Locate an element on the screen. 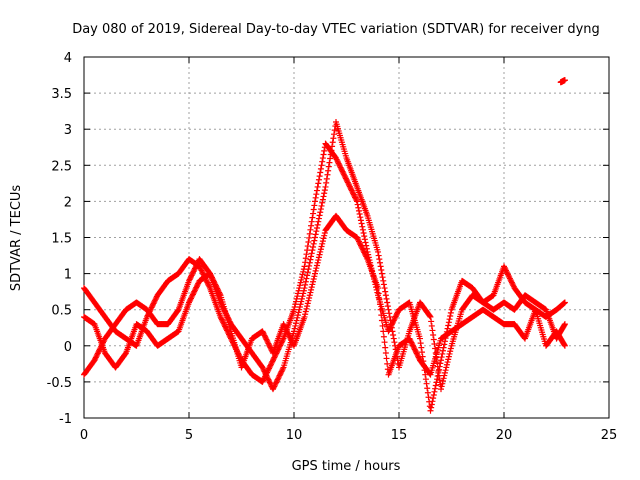 The image size is (640, 480). y-tick-labels: -1 -0.5 0 0.5 1 1.5 2 2.5 3 3.5 4 is located at coordinates (59, 239).